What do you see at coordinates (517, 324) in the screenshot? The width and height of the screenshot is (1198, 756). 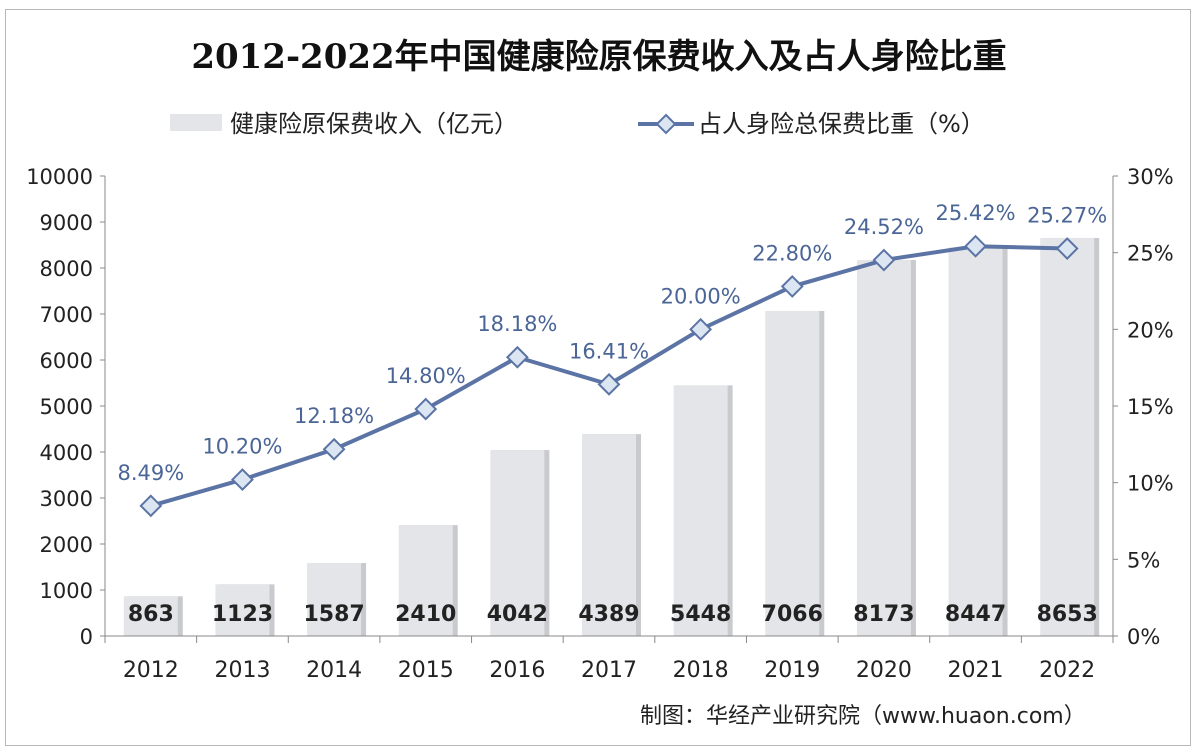 I see `line-value-label: 18.18%` at bounding box center [517, 324].